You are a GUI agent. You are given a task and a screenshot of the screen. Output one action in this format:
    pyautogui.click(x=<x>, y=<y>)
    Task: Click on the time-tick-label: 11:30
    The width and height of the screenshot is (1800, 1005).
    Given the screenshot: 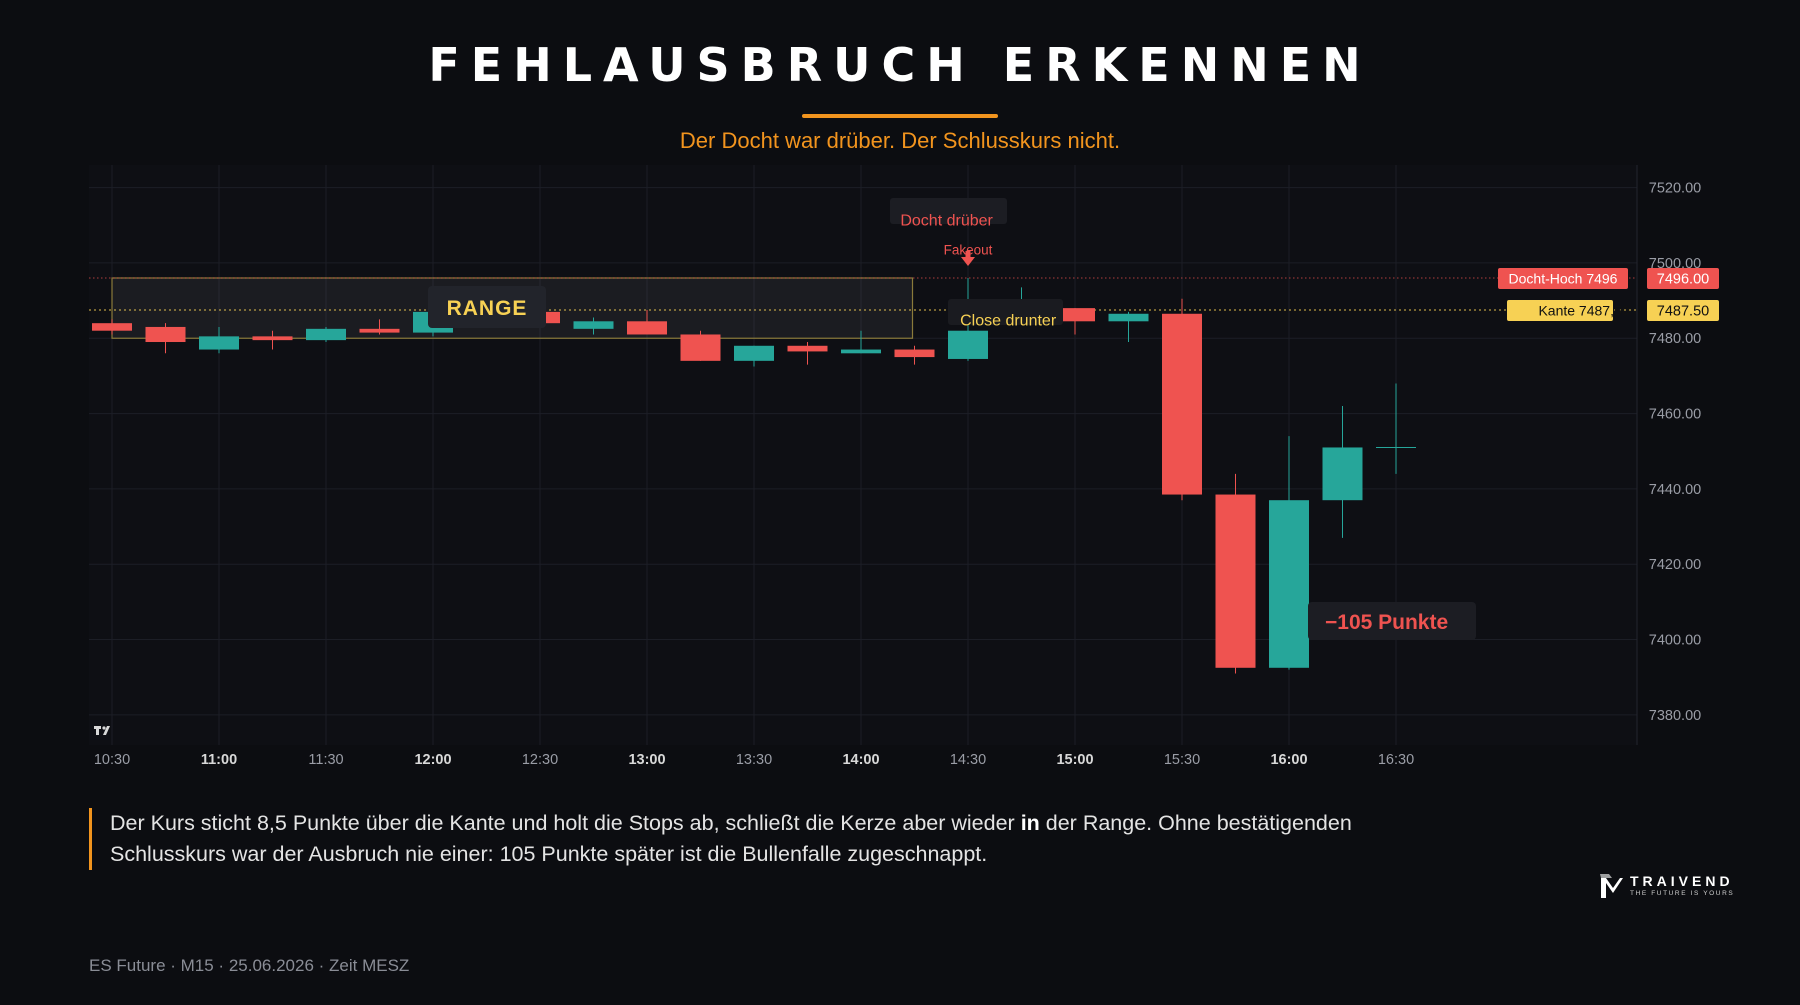 What is the action you would take?
    pyautogui.click(x=325, y=760)
    